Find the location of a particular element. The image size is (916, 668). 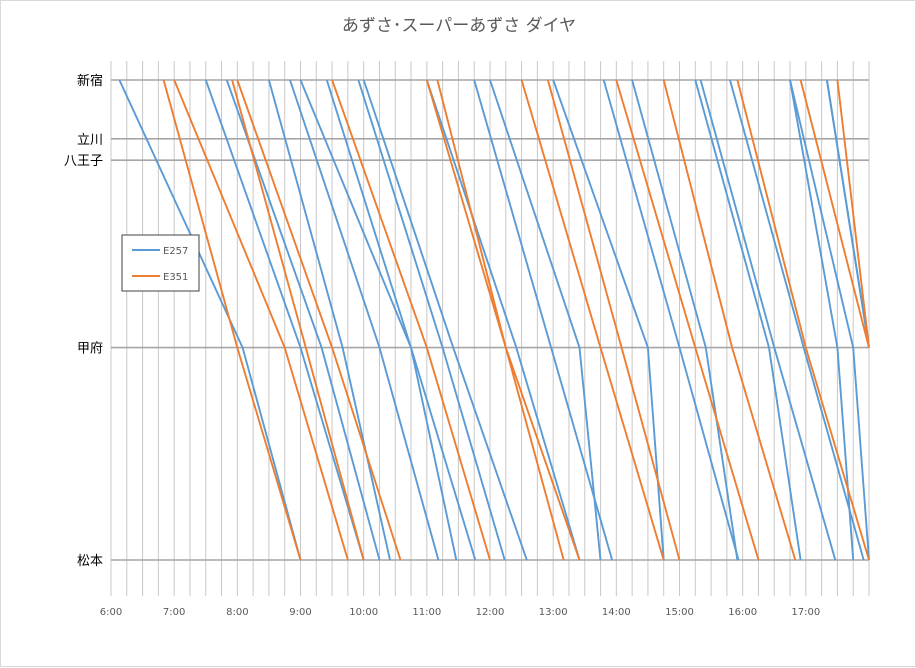

legend: E257 E351 is located at coordinates (160, 263).